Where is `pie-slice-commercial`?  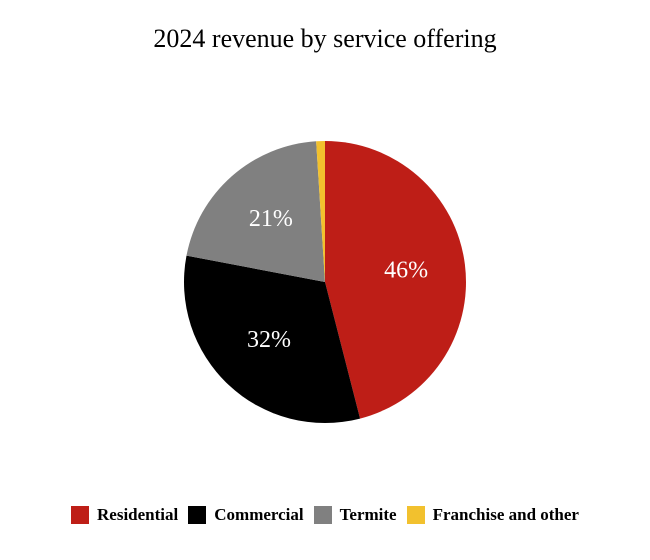 pie-slice-commercial is located at coordinates (272, 339).